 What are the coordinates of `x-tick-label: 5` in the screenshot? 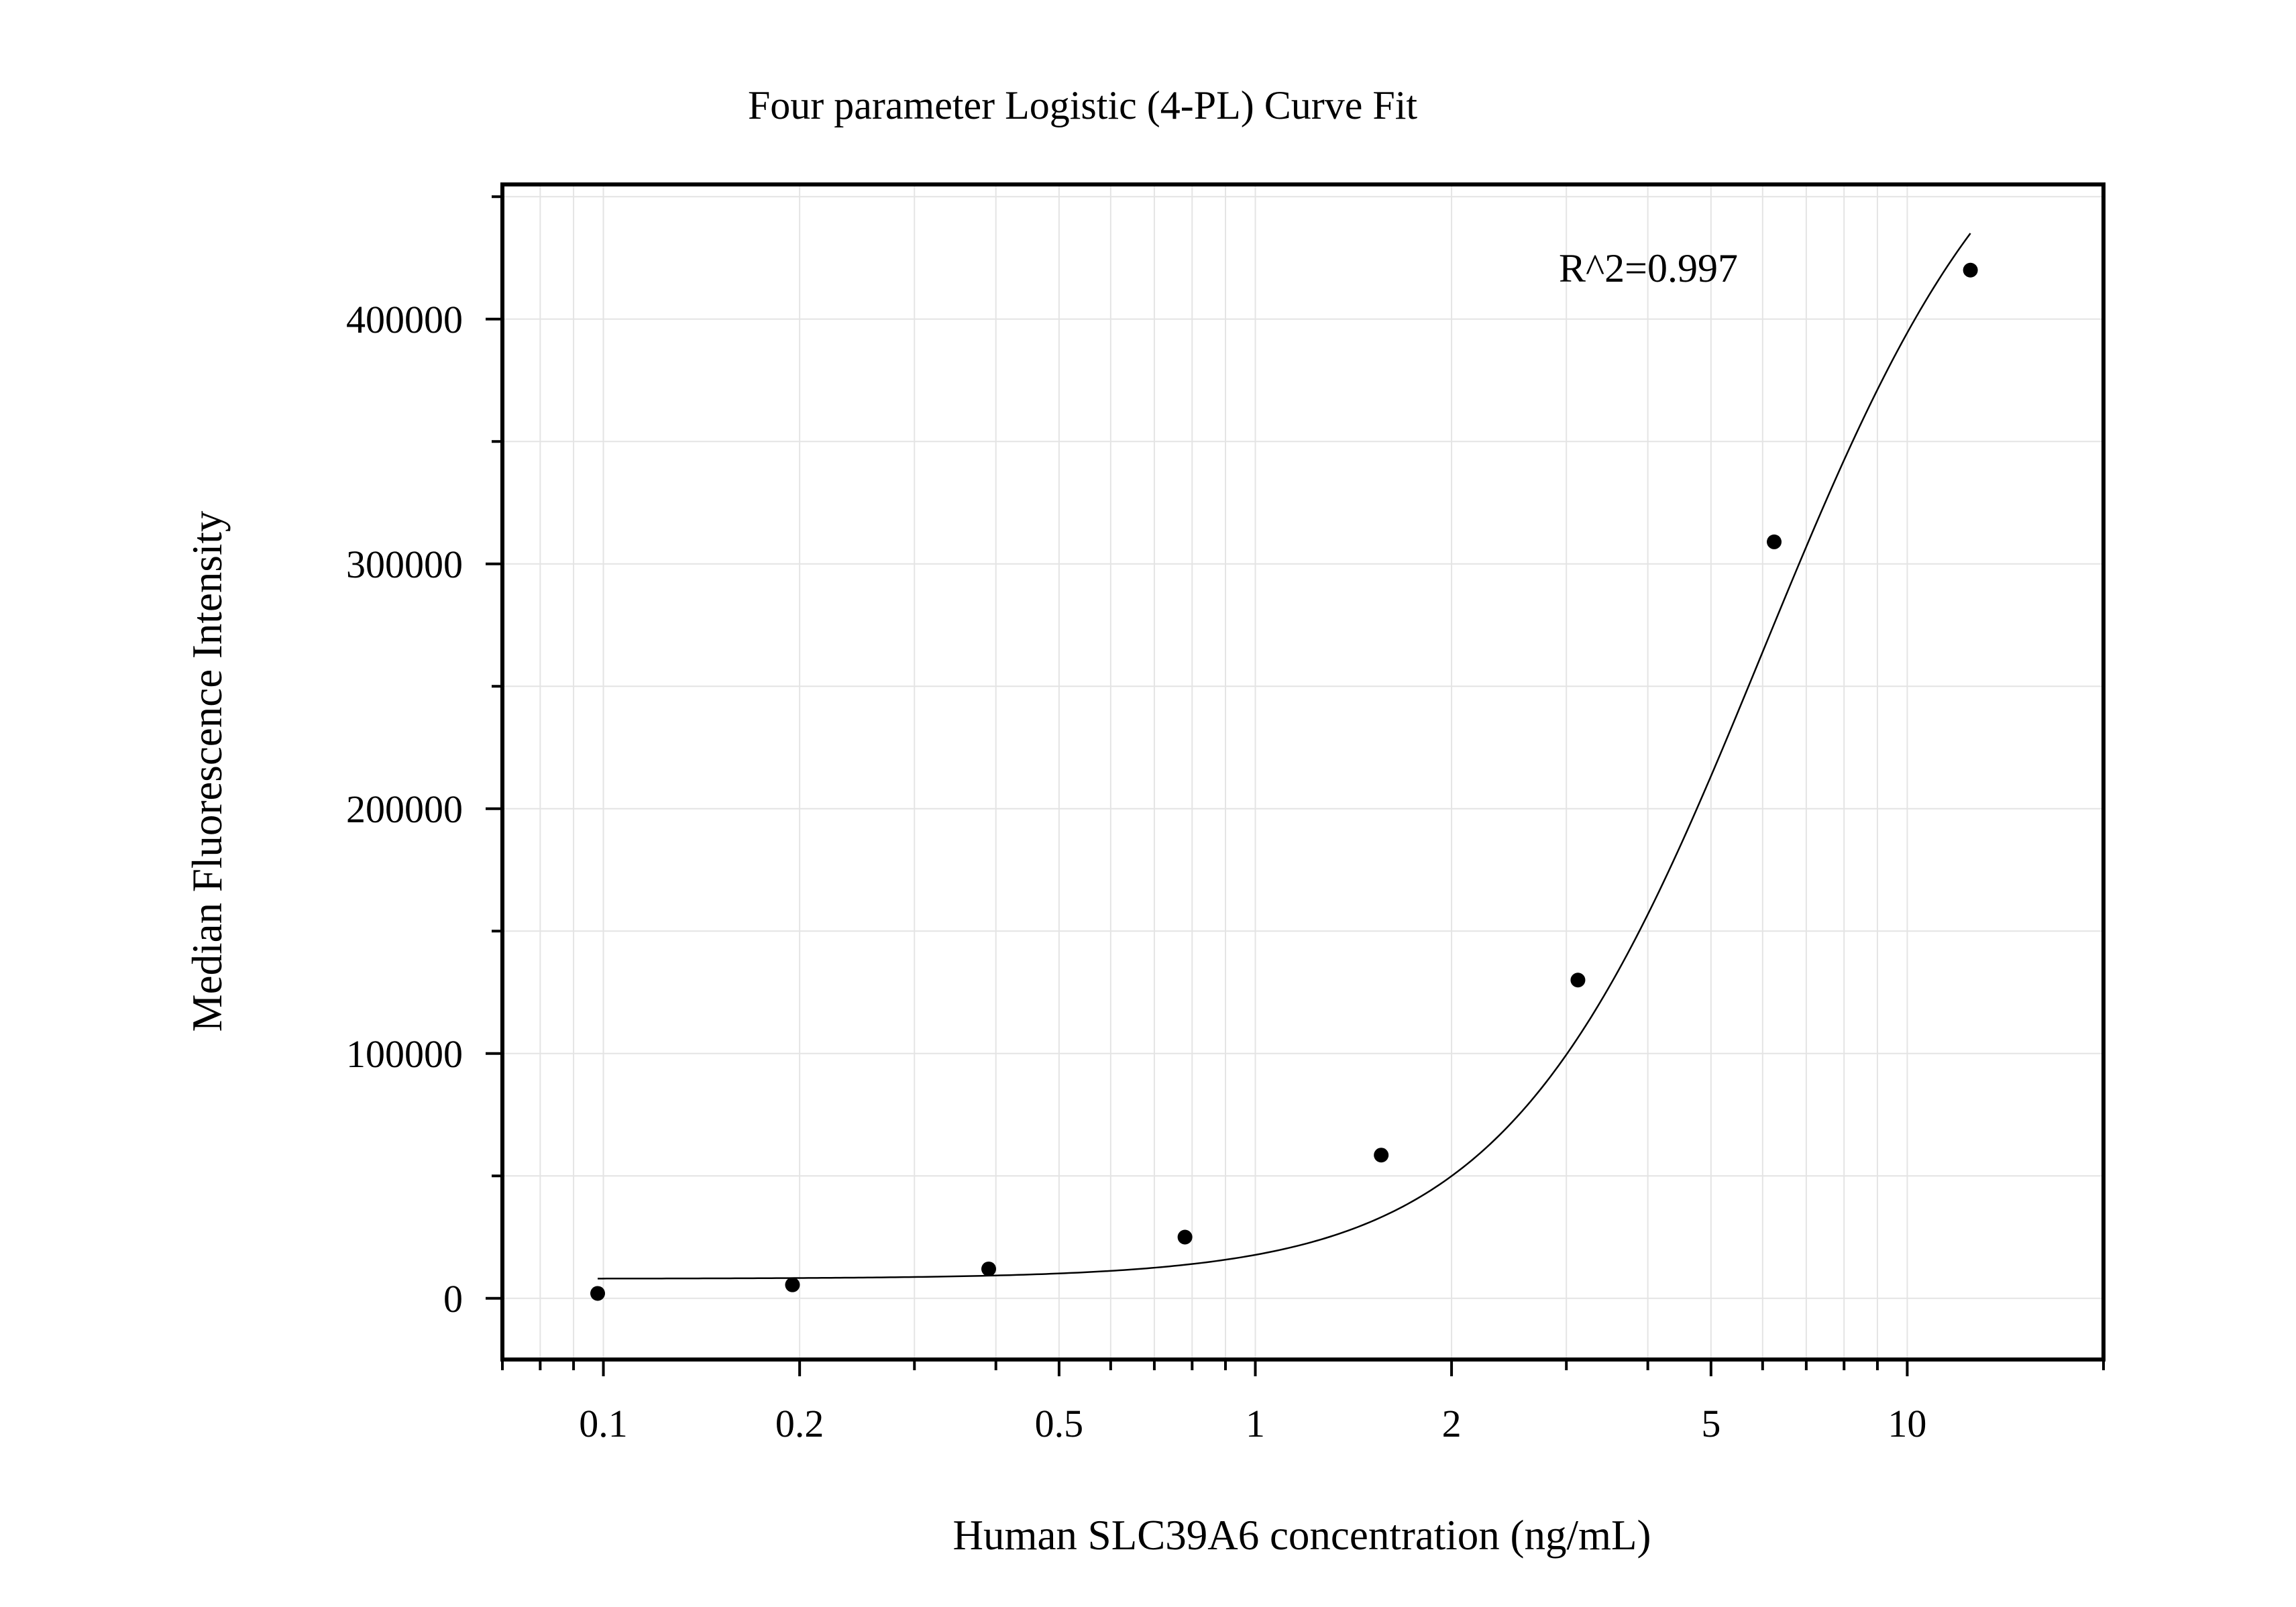 It's located at (1710, 1423).